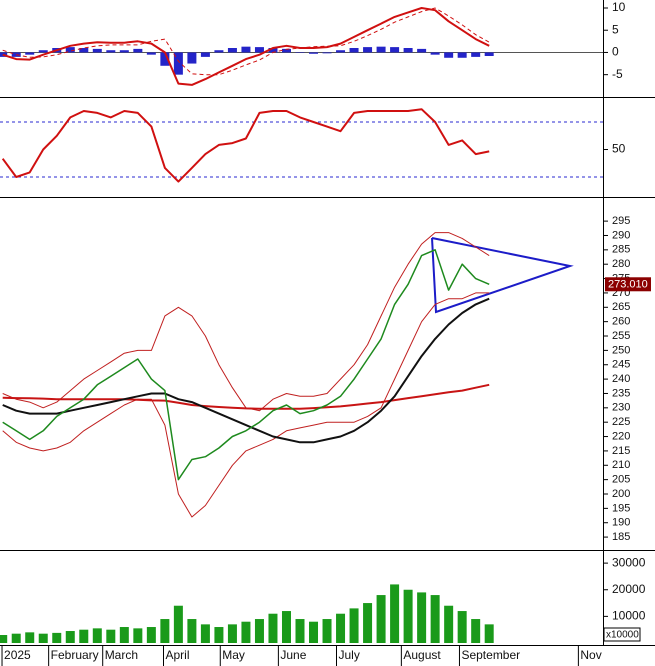  What do you see at coordinates (619, 7) in the screenshot?
I see `y-tick-label: 10` at bounding box center [619, 7].